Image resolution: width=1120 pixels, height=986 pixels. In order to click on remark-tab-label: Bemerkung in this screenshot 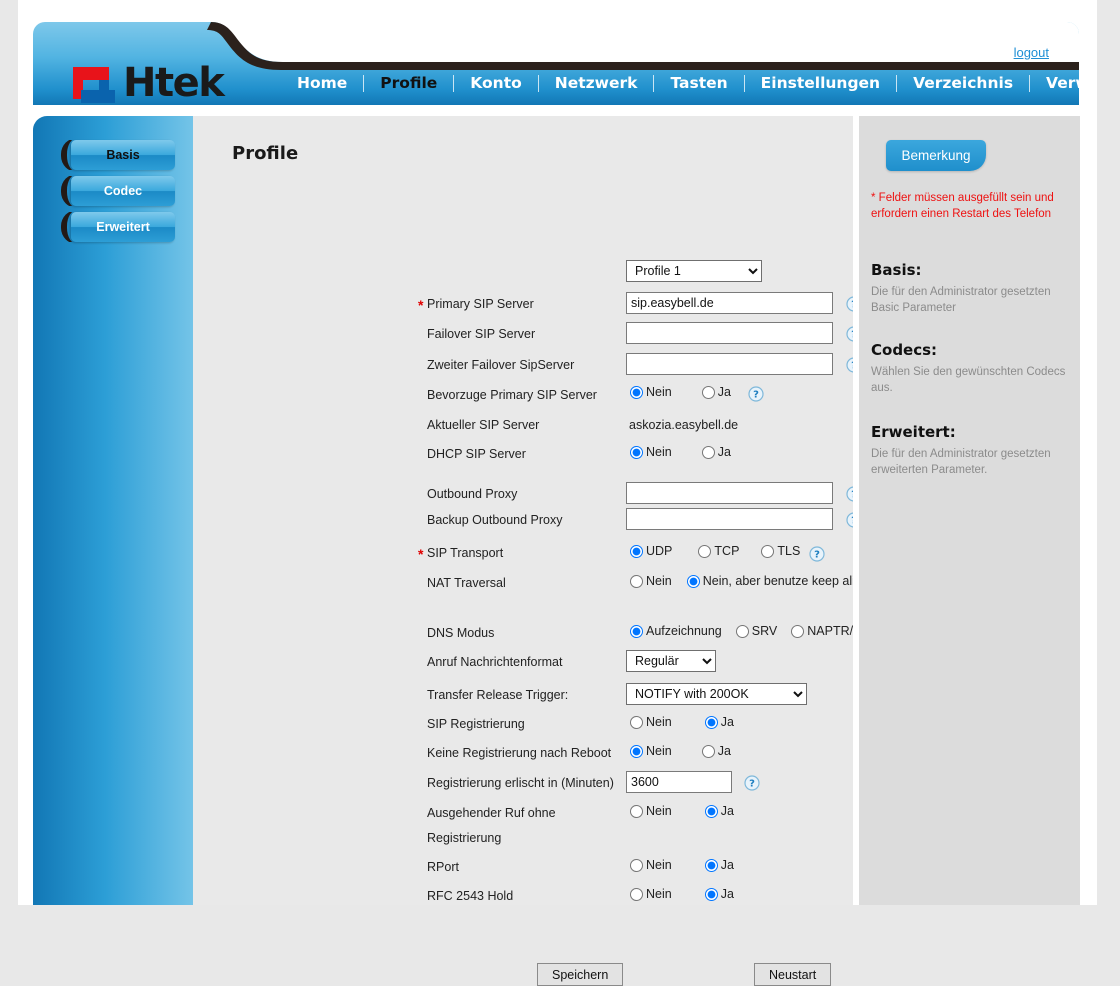, I will do `click(936, 155)`.